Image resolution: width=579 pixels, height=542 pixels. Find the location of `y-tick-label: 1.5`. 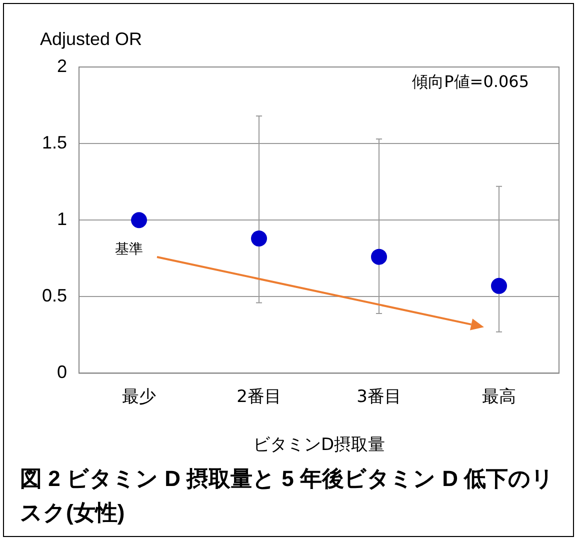

y-tick-label: 1.5 is located at coordinates (55, 142).